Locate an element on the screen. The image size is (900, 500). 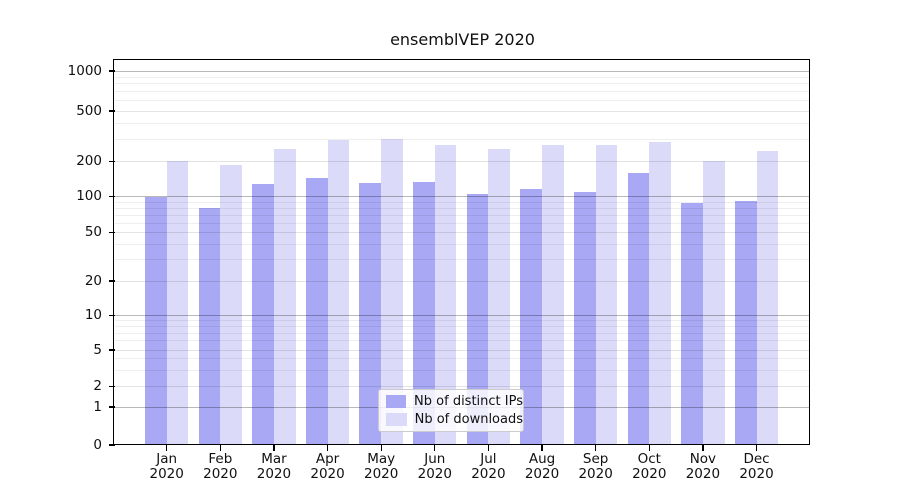
x-label-month: Apr is located at coordinates (327, 459).